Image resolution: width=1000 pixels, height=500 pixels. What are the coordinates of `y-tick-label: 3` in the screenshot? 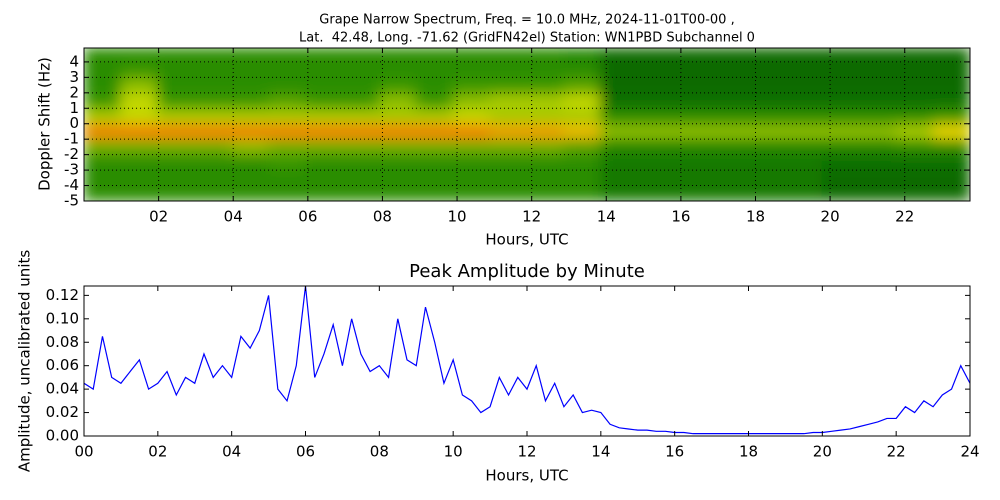 It's located at (74, 77).